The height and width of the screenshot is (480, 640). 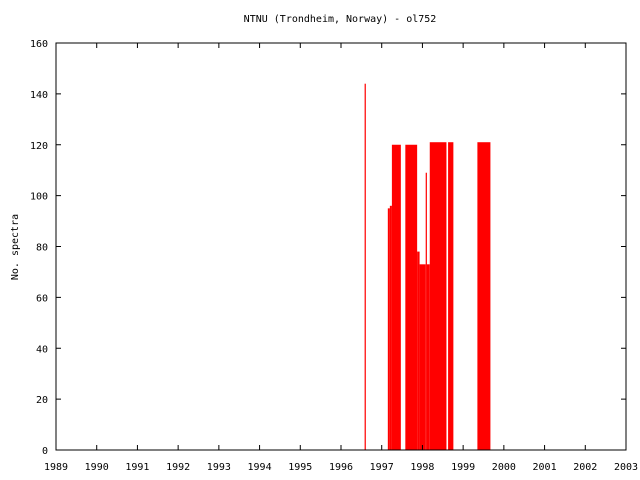 What do you see at coordinates (585, 467) in the screenshot?
I see `x-tick-label: 2002` at bounding box center [585, 467].